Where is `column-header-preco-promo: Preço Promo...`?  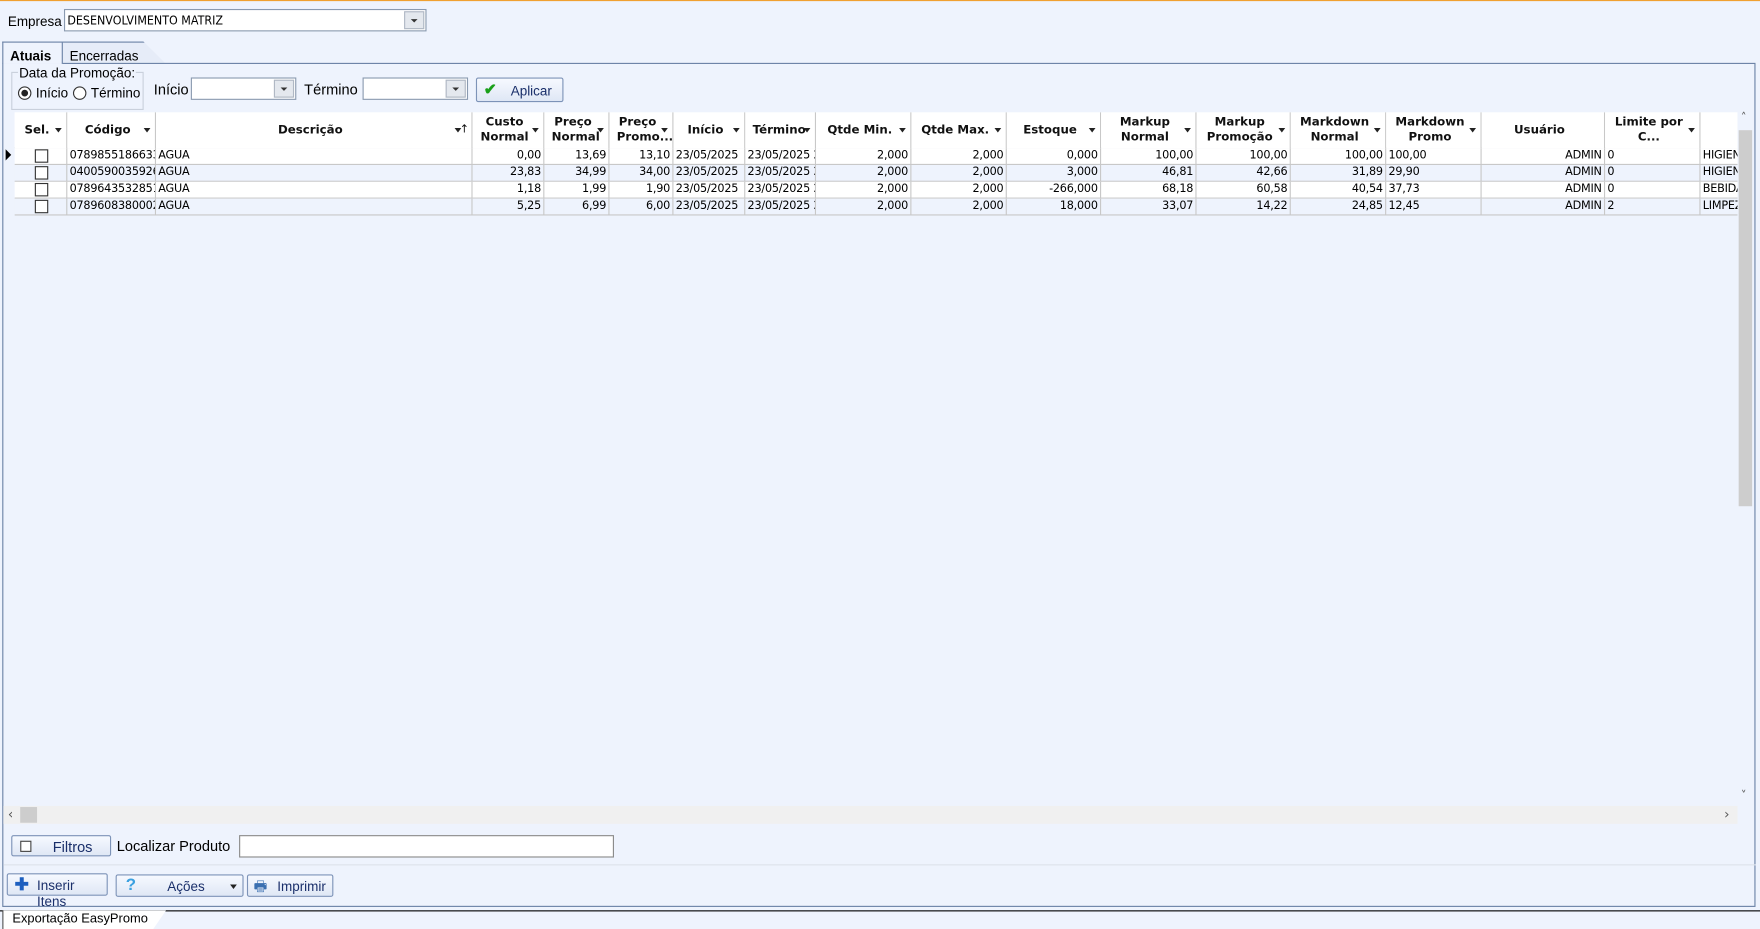
column-header-preco-promo: Preço Promo... is located at coordinates (641, 130).